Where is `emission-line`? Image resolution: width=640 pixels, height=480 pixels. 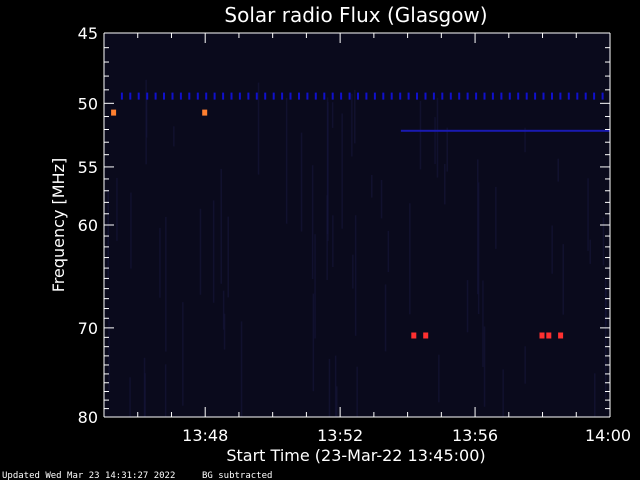 emission-line is located at coordinates (505, 130).